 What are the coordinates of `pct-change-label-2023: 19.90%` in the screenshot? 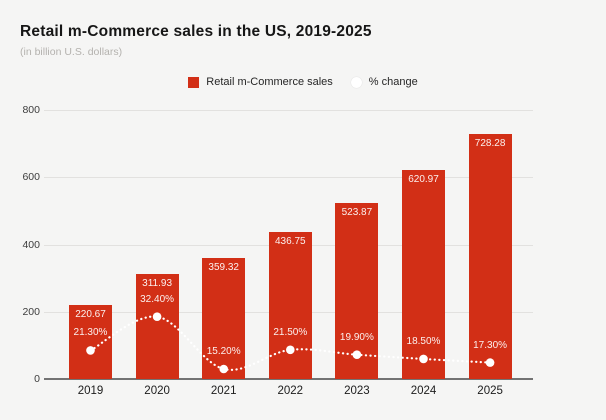 It's located at (356, 337).